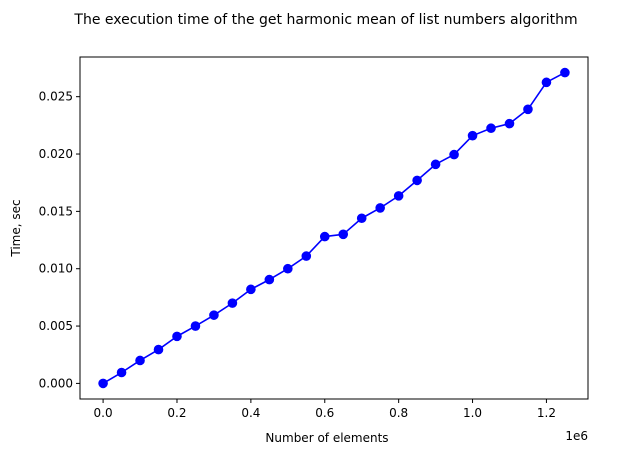  What do you see at coordinates (56, 211) in the screenshot?
I see `y-tick-label: 0.015` at bounding box center [56, 211].